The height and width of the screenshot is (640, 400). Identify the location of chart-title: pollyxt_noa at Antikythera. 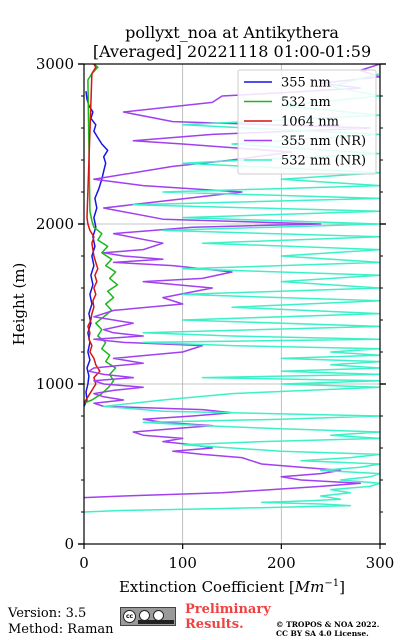
(232, 32).